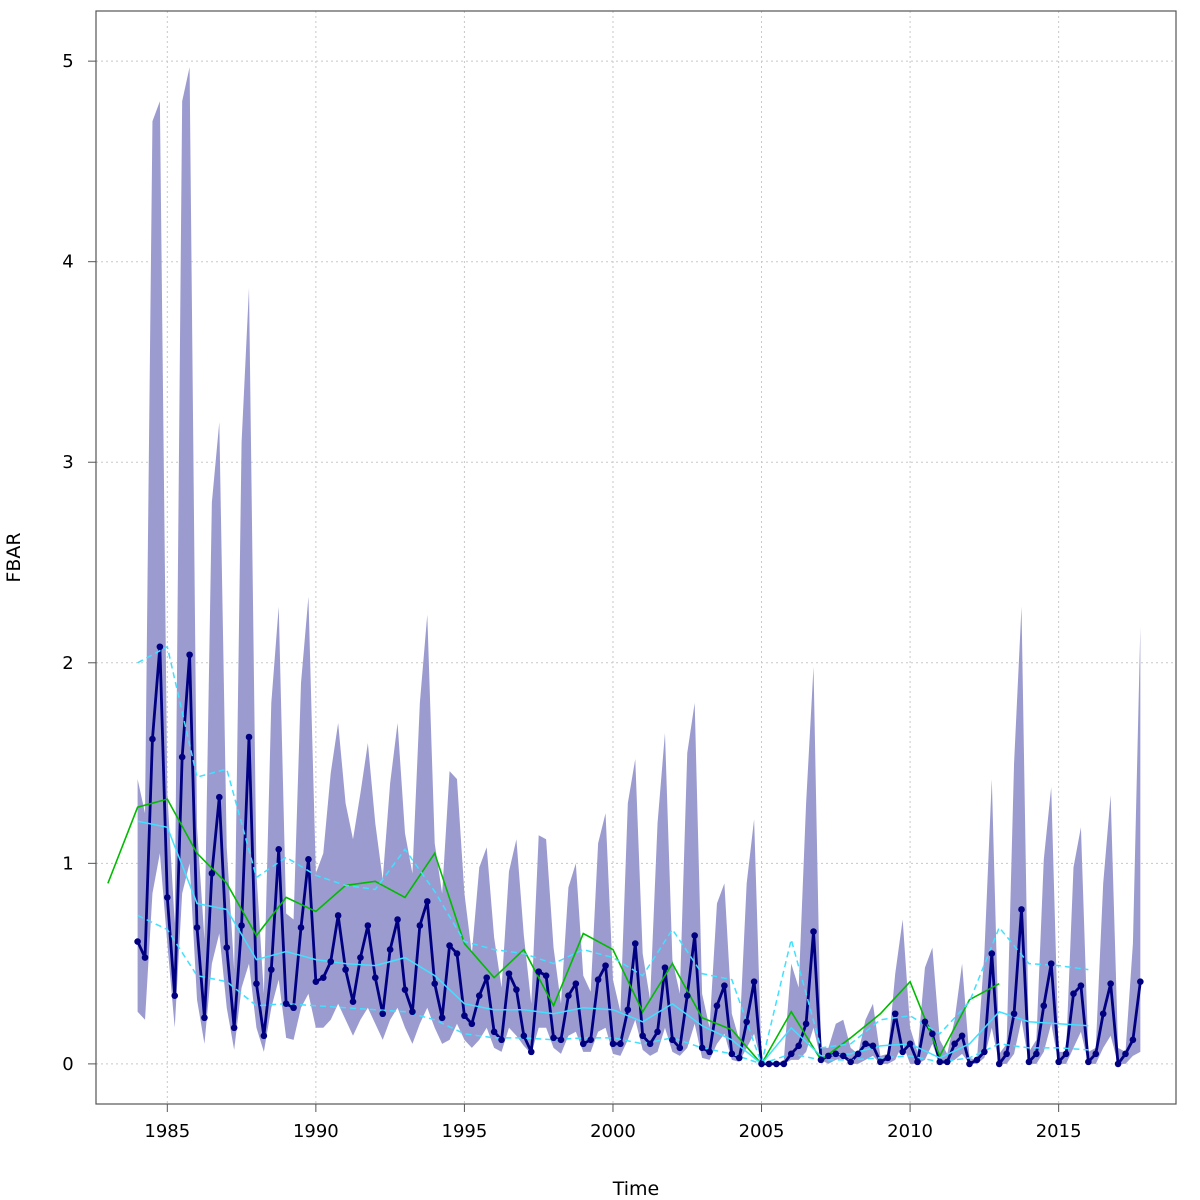 Image resolution: width=1200 pixels, height=1200 pixels. What do you see at coordinates (762, 1131) in the screenshot?
I see `x-tick-label: 2005` at bounding box center [762, 1131].